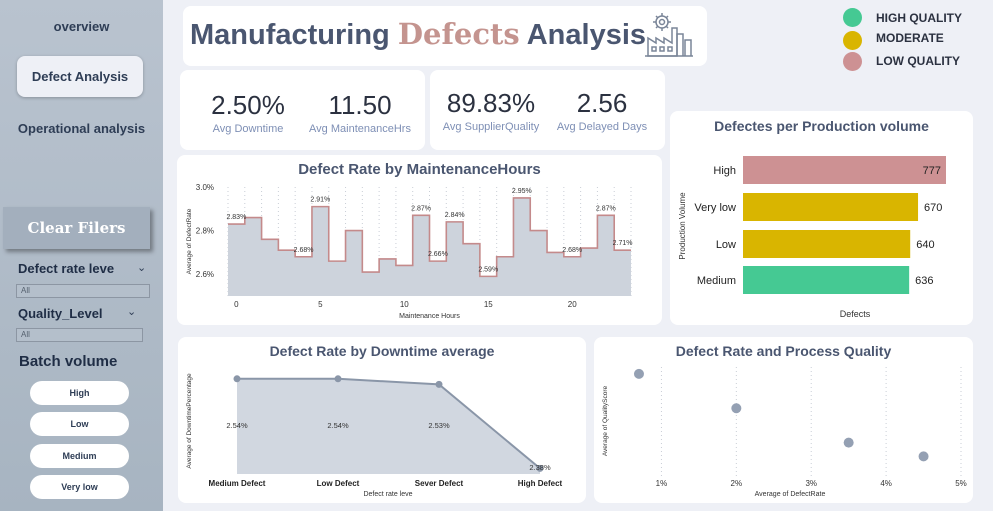 The width and height of the screenshot is (993, 511). I want to click on x-tick-label: 2%, so click(737, 483).